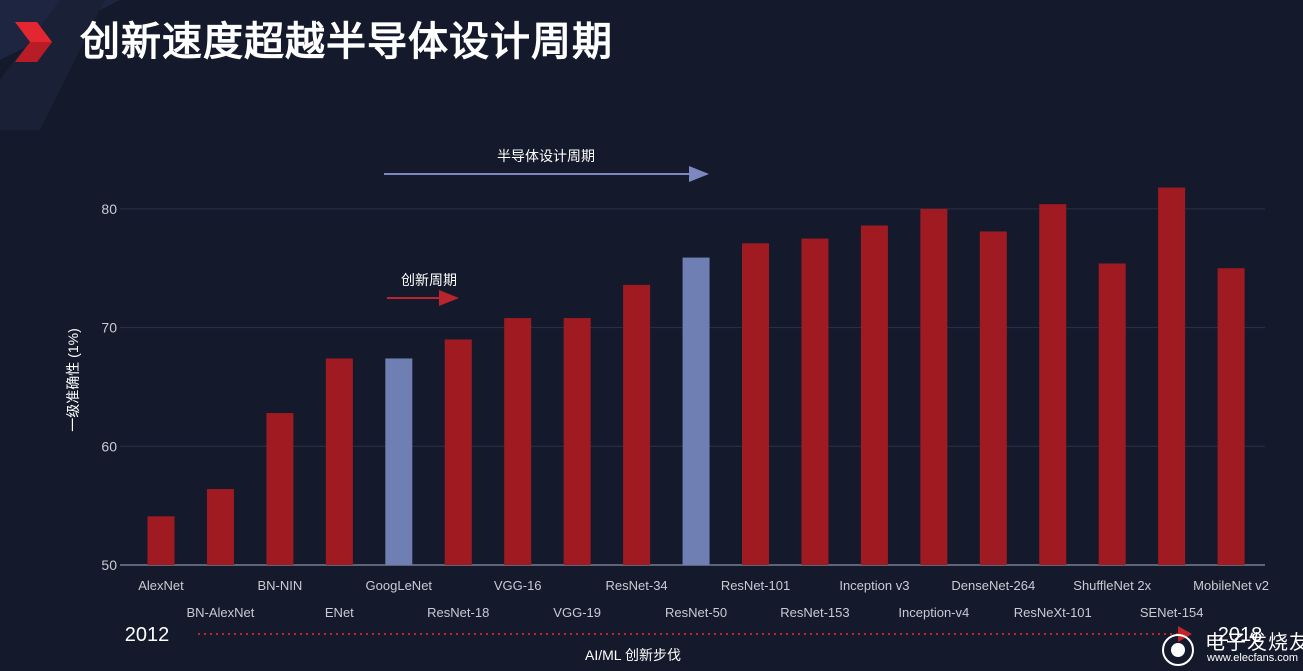 The height and width of the screenshot is (671, 1303). Describe the element at coordinates (147, 635) in the screenshot. I see `year-start-label: 2012` at that location.